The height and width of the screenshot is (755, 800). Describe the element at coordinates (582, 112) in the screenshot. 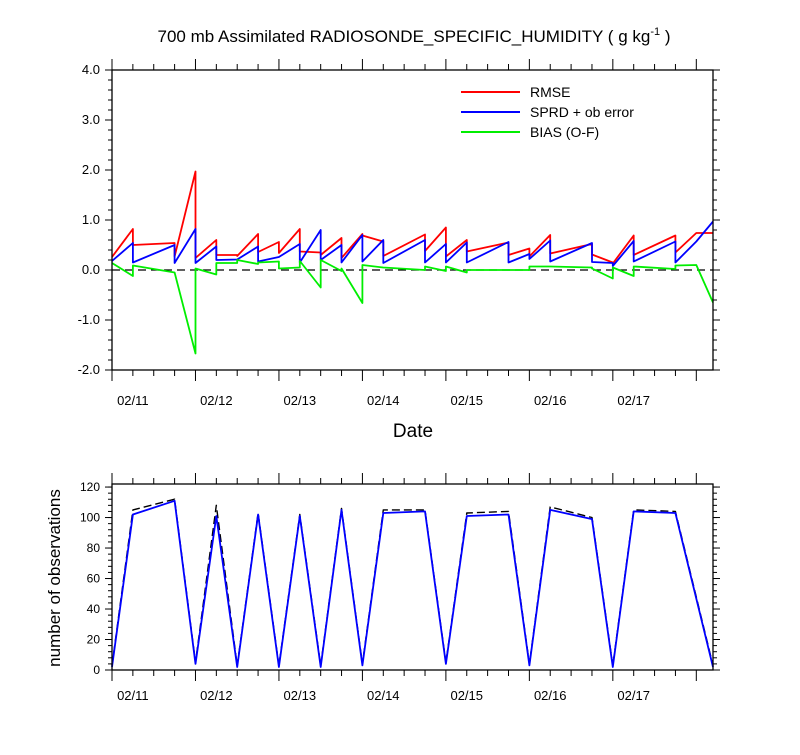

I see `legend-label-sprd: SPRD + ob error` at that location.